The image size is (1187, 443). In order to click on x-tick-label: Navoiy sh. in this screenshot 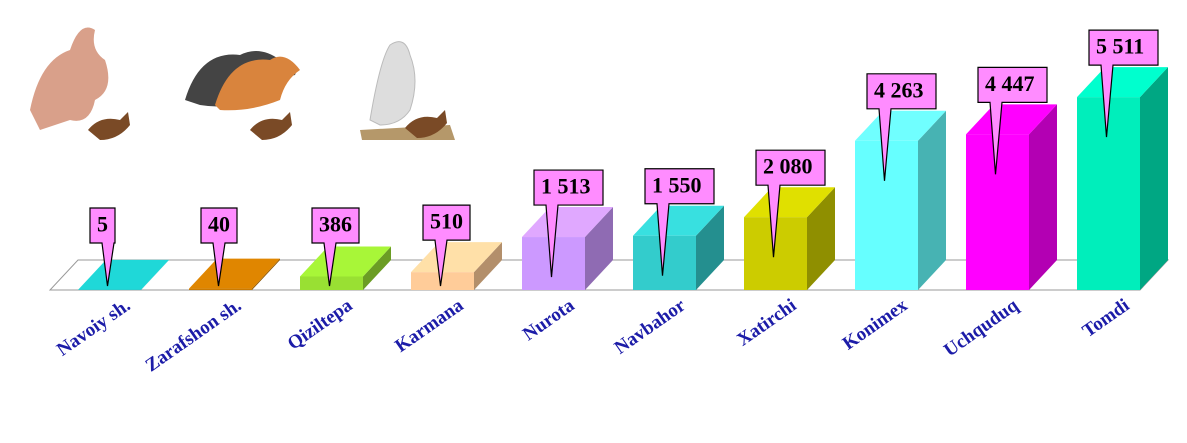, I will do `click(93, 328)`.